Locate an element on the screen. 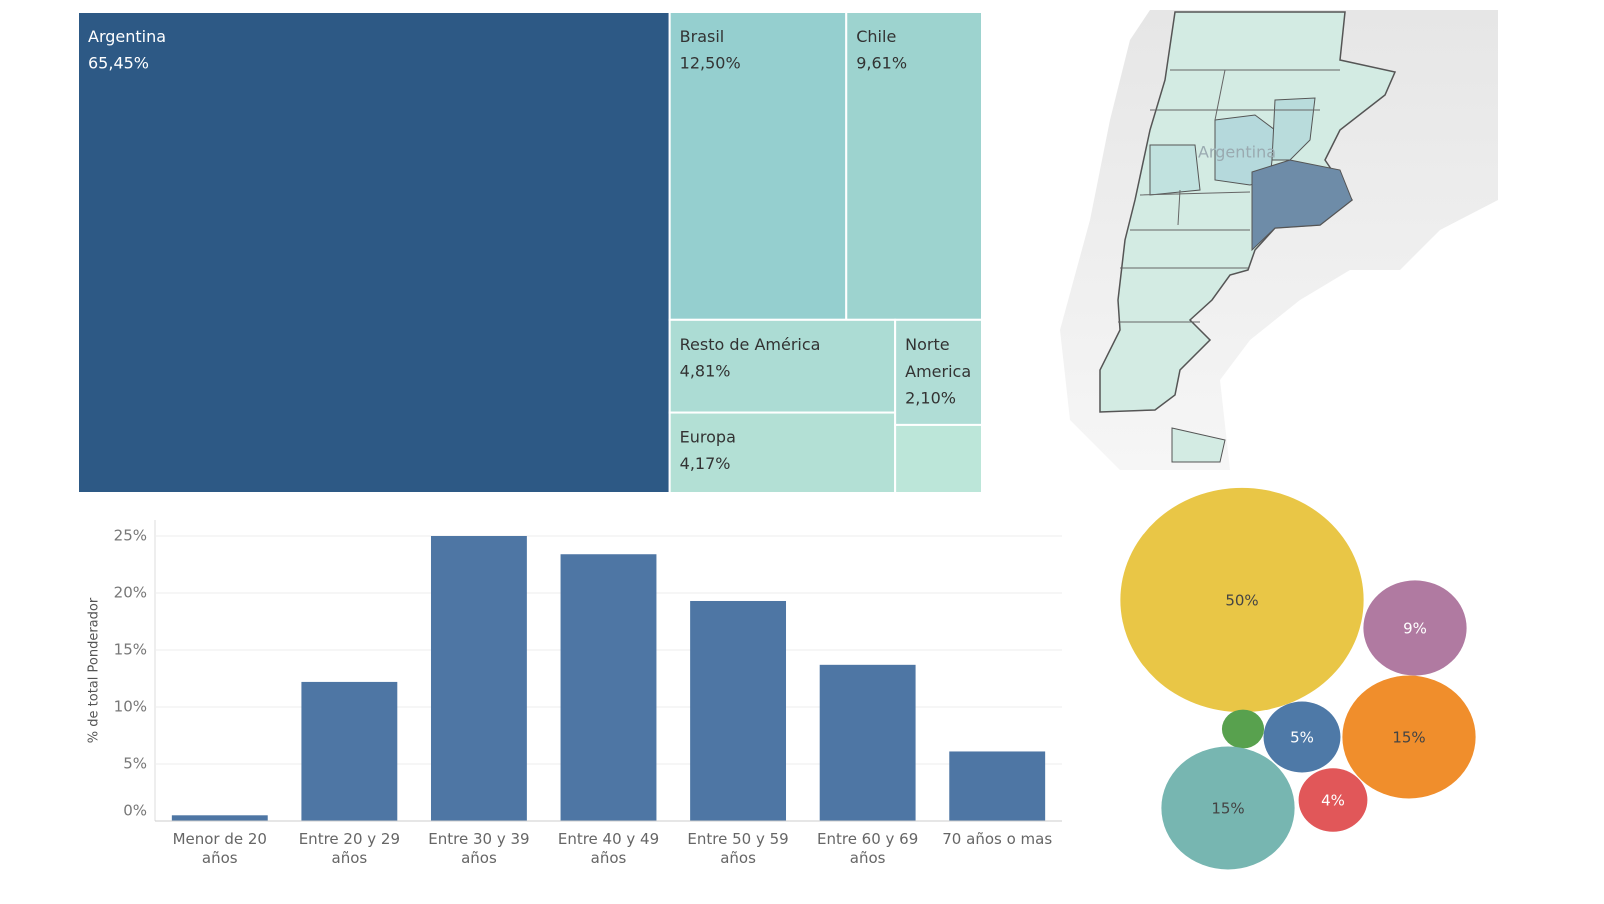 Image resolution: width=1604 pixels, height=904 pixels. treemap-value: 9,61% is located at coordinates (881, 63).